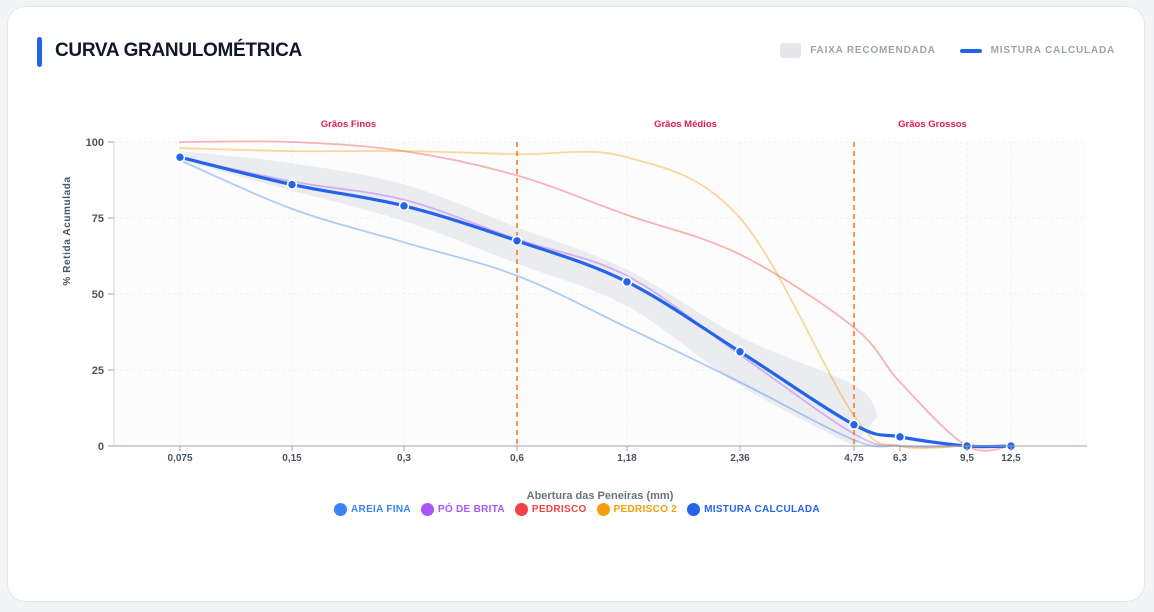  Describe the element at coordinates (98, 219) in the screenshot. I see `y-tick-label: 75` at that location.